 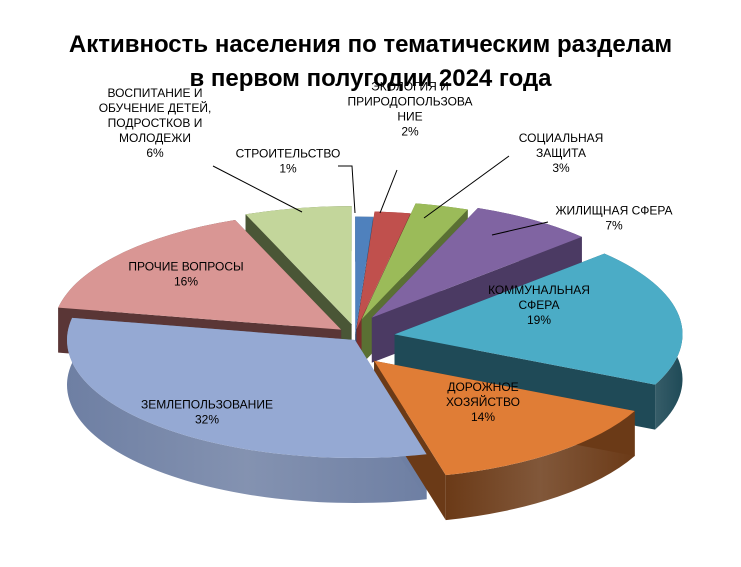 What do you see at coordinates (409, 102) in the screenshot?
I see `slice-category-label: ПРИРОДОПОЛЬЗОВА` at bounding box center [409, 102].